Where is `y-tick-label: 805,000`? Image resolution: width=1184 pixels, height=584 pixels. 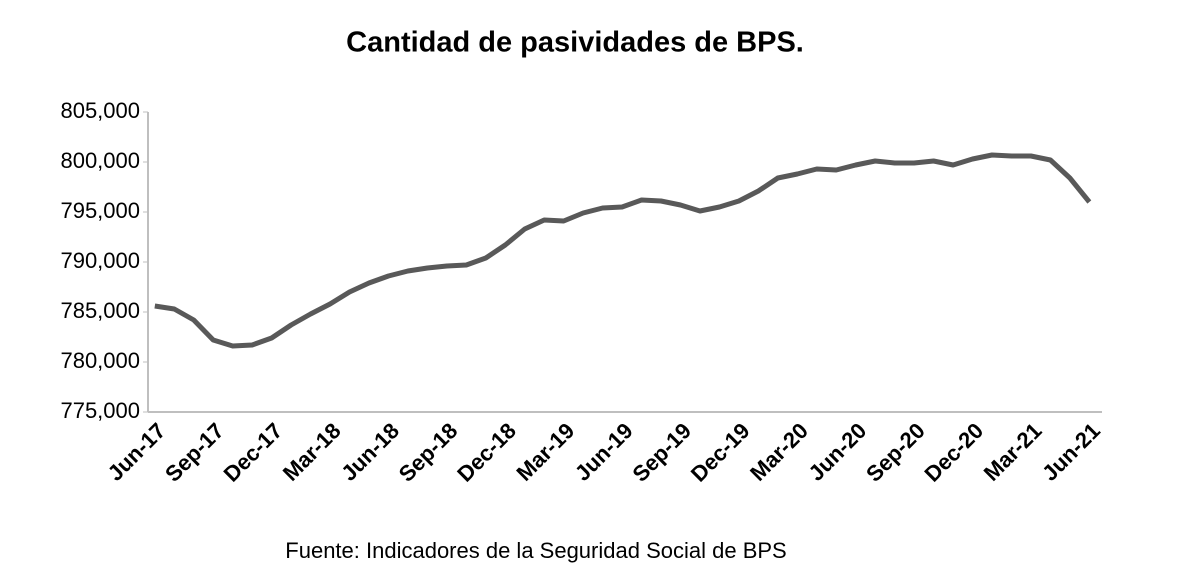 y-tick-label: 805,000 is located at coordinates (100, 110).